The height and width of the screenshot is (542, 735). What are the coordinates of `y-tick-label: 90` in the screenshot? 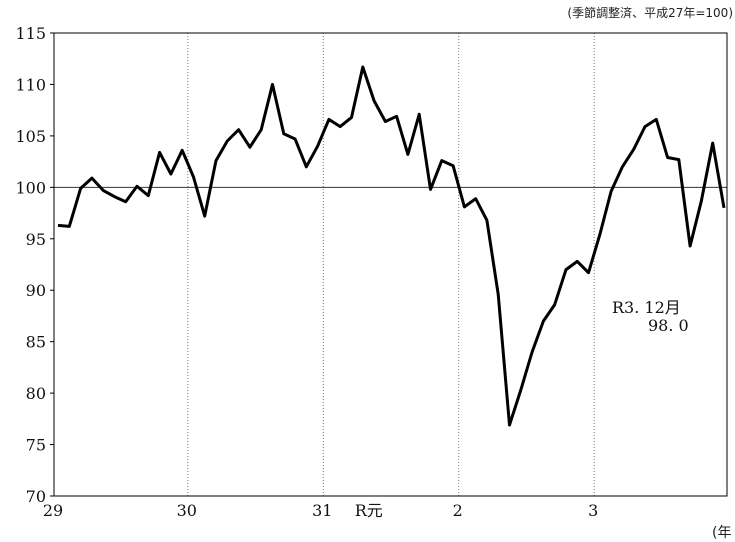 It's located at (36, 290).